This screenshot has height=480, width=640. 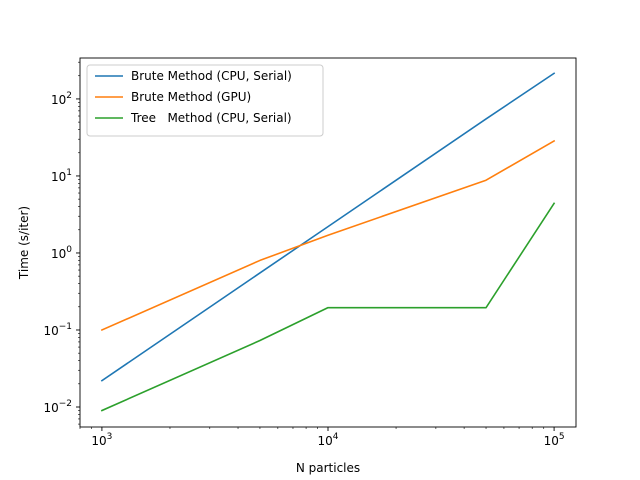 I want to click on y-tick-label: 10⁻¹, so click(x=57, y=330).